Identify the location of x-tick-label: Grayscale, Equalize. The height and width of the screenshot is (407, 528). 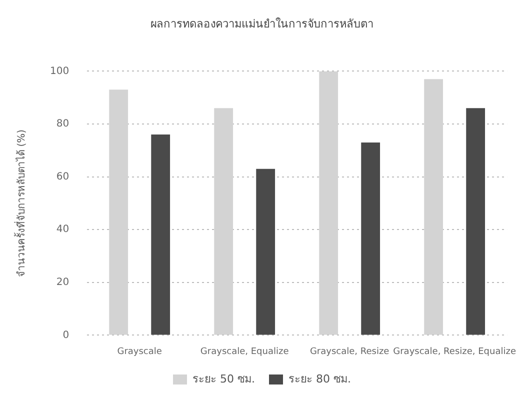
(245, 351).